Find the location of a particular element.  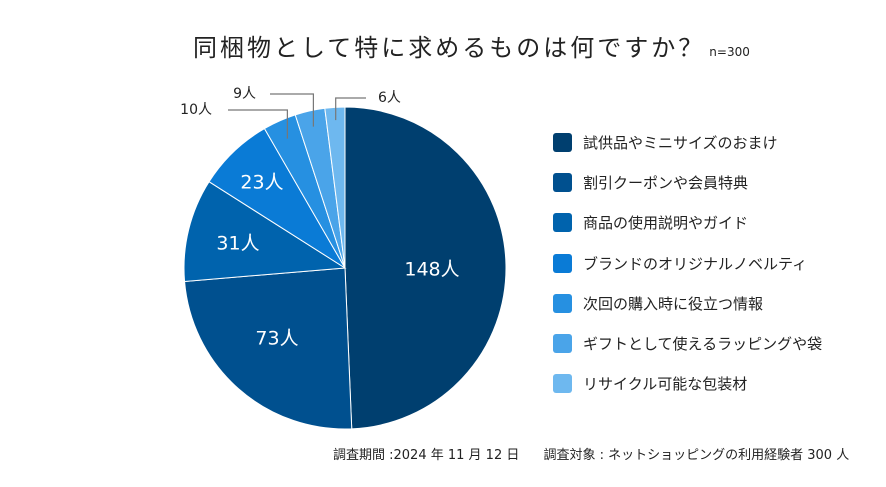

title-text: 同梱物として特に求めるものは何ですか？ is located at coordinates (449, 48).